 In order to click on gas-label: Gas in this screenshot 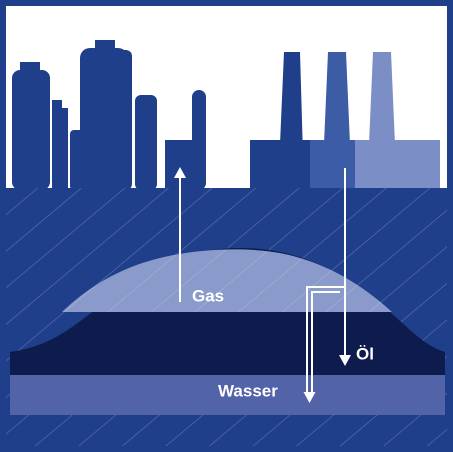, I will do `click(208, 295)`.